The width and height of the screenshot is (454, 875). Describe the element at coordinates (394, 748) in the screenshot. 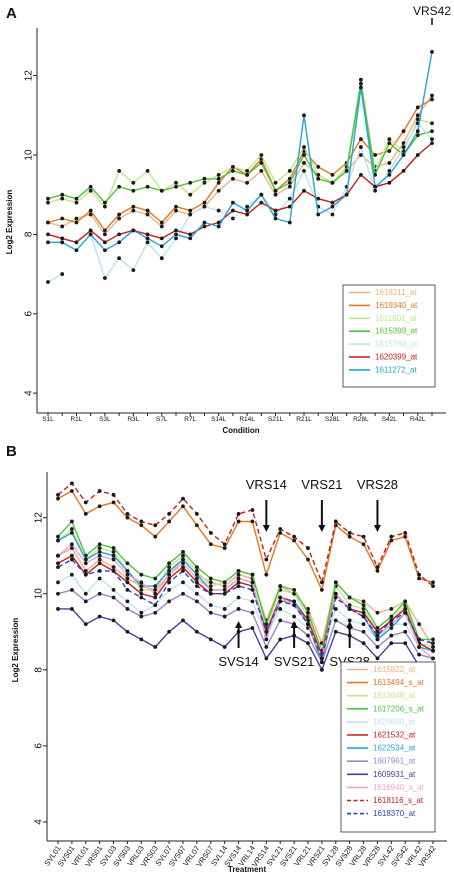

I see `legend-entry-label: 1622534_at` at that location.